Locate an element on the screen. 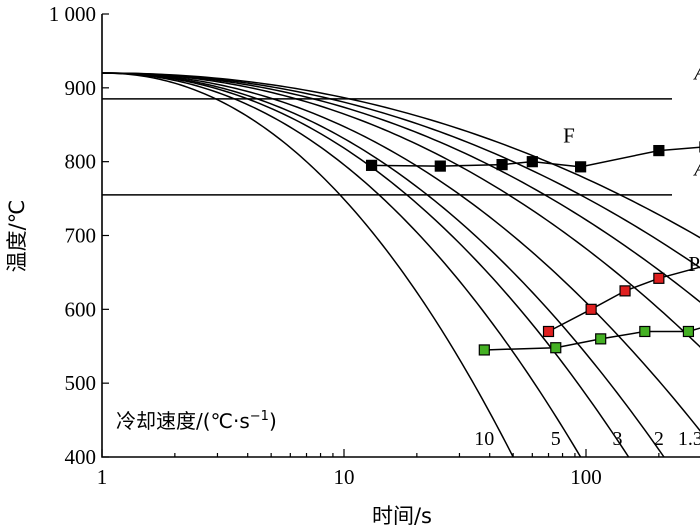 This screenshot has height=531, width=700. y-tick-label-400: 400 is located at coordinates (81, 457).